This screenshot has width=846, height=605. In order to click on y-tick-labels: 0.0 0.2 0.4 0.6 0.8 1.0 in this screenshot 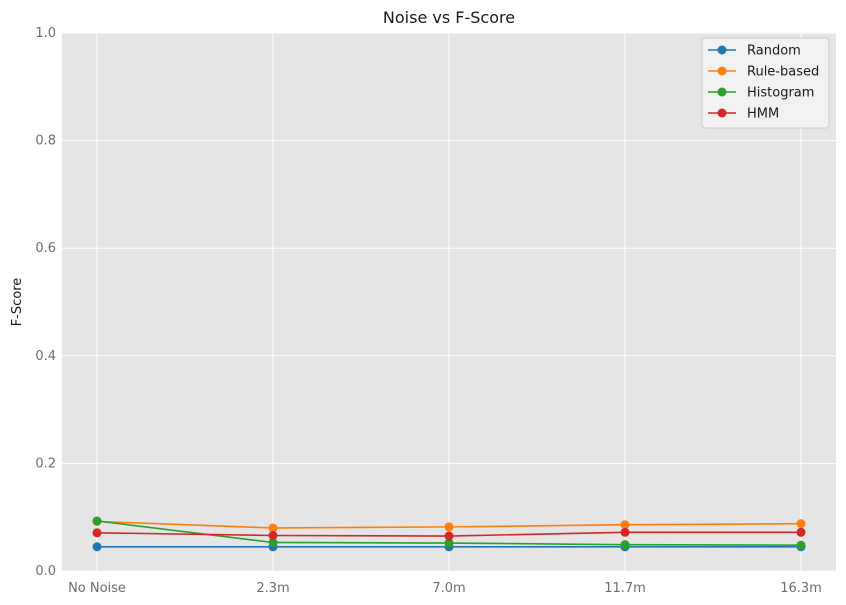, I will do `click(45, 302)`.